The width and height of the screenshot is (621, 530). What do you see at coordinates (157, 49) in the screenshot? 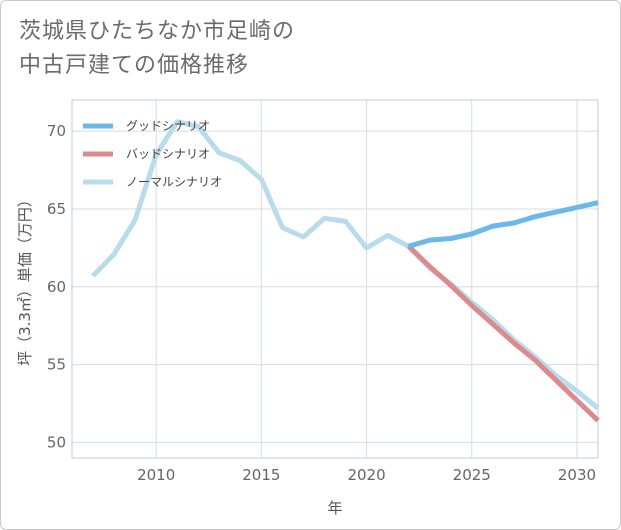
I see `chart-title: 茨城県ひたちなか市足崎の 中古戸建ての価格推移` at bounding box center [157, 49].